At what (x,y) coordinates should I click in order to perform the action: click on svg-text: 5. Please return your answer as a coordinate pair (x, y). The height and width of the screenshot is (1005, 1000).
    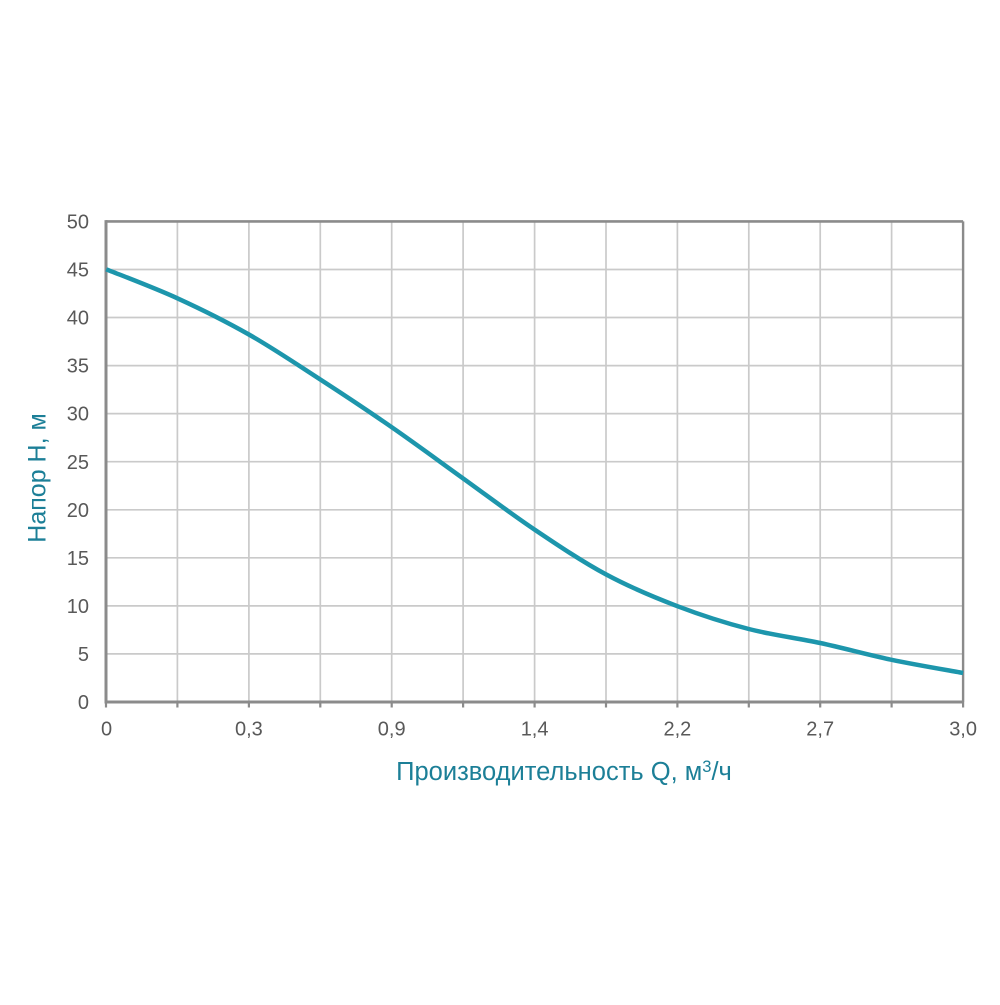
    Looking at the image, I should click on (83, 655).